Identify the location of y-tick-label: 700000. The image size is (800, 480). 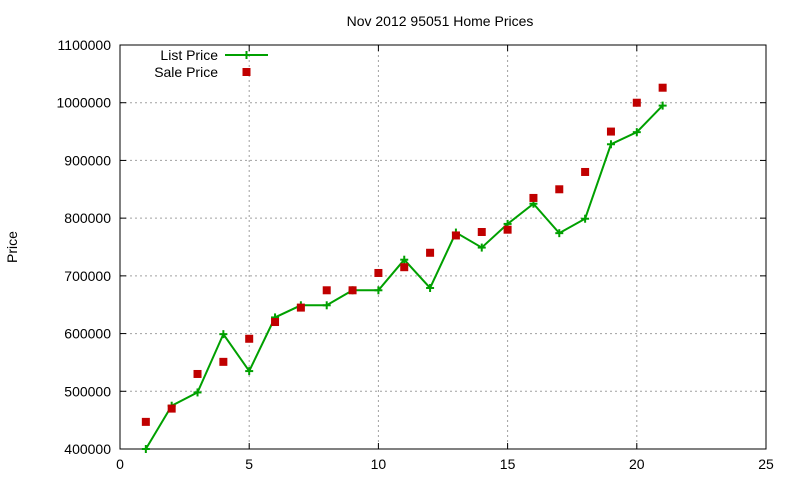
(87, 276).